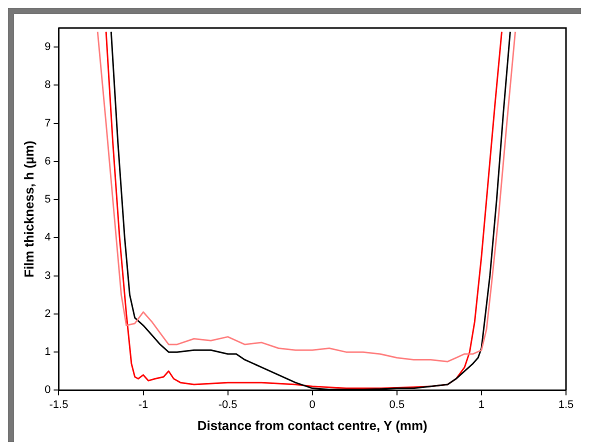  I want to click on y-tick-label: 8, so click(47, 85).